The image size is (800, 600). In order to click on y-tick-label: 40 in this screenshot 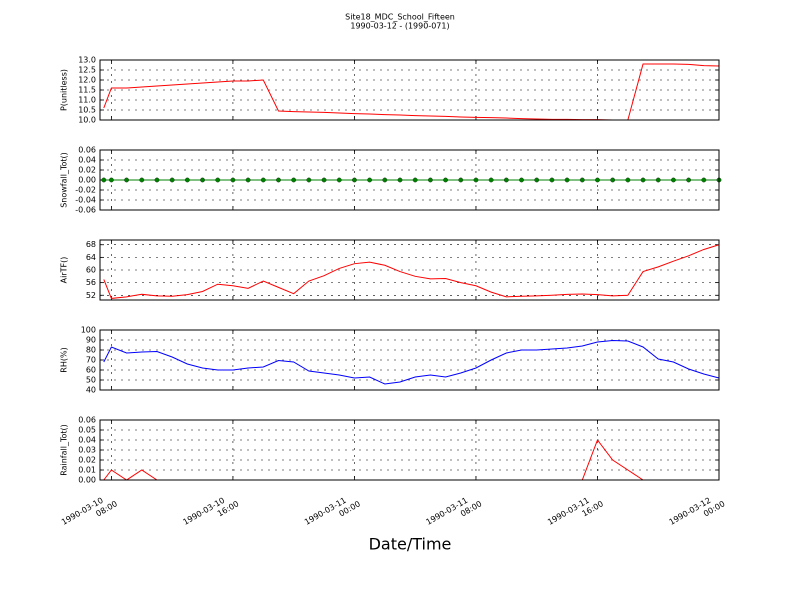, I will do `click(91, 390)`.